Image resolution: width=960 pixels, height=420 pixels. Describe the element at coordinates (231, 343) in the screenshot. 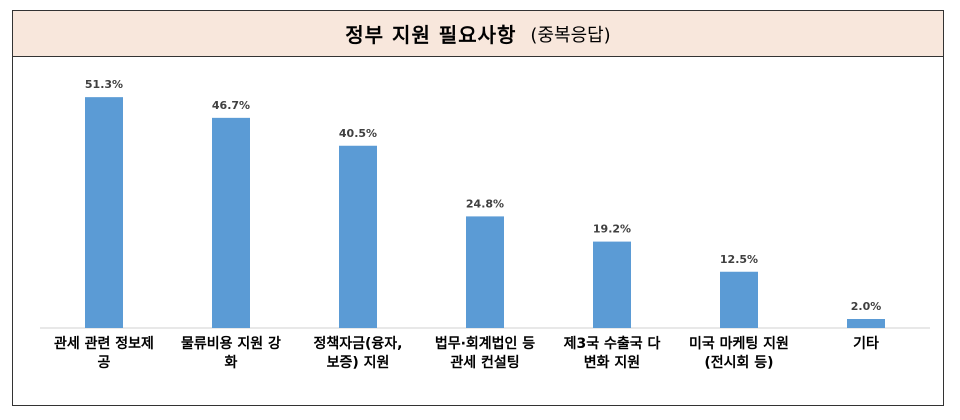

I see `category-label: 물류비용 지원 강` at that location.